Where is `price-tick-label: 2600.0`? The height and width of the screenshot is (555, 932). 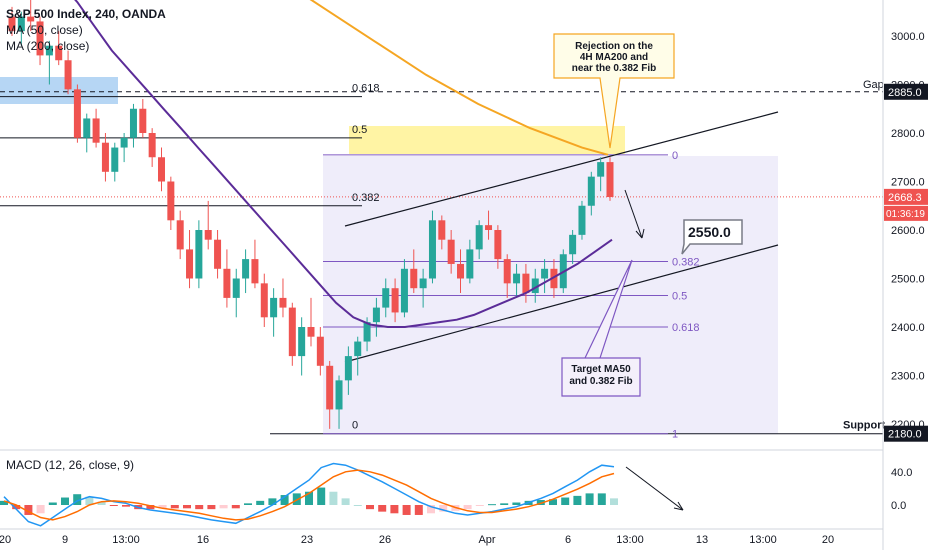
price-tick-label: 2600.0 is located at coordinates (908, 231).